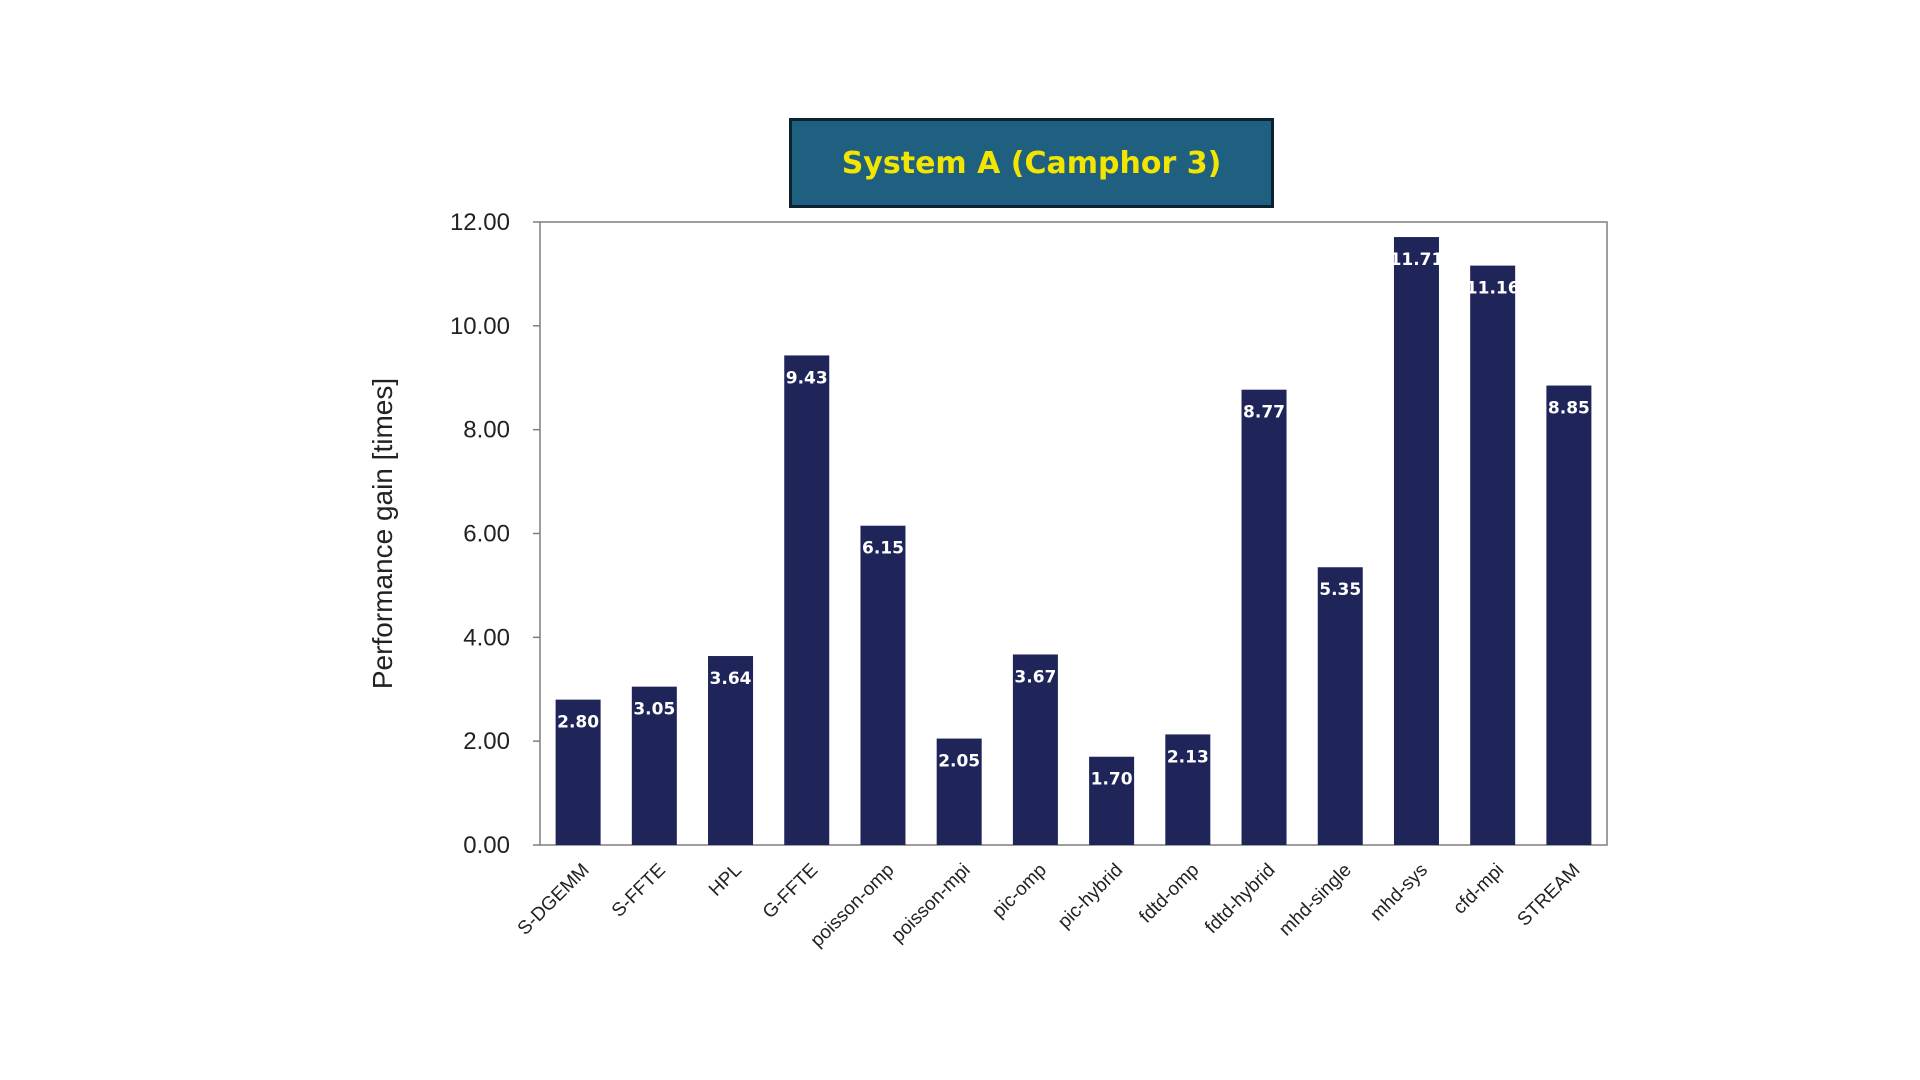  I want to click on bar-value-label: 2.13, so click(1188, 757).